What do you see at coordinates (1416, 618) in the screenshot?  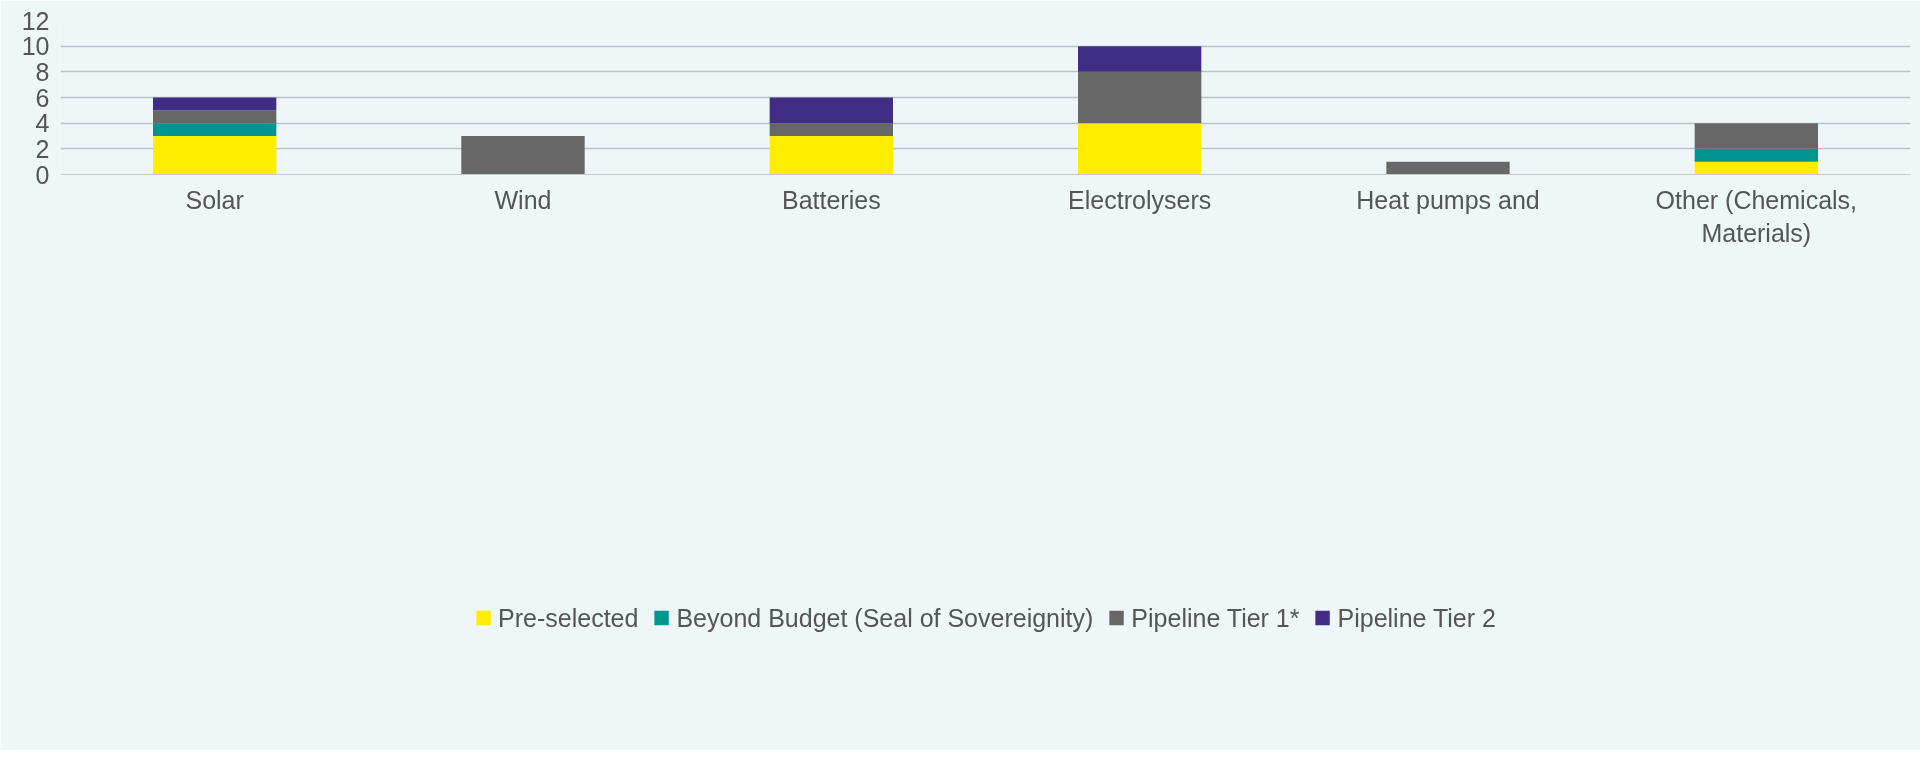 I see `legend-label: Pipeline Tier 2` at bounding box center [1416, 618].